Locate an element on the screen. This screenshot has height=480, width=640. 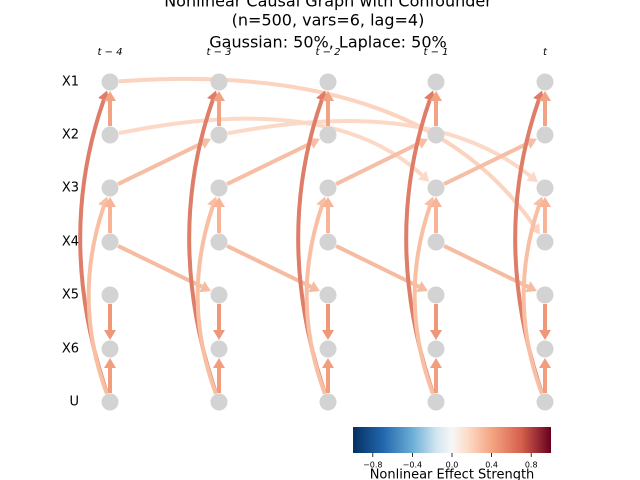
title: Nonlinear Causal Graph with Confounder is located at coordinates (328, 5).